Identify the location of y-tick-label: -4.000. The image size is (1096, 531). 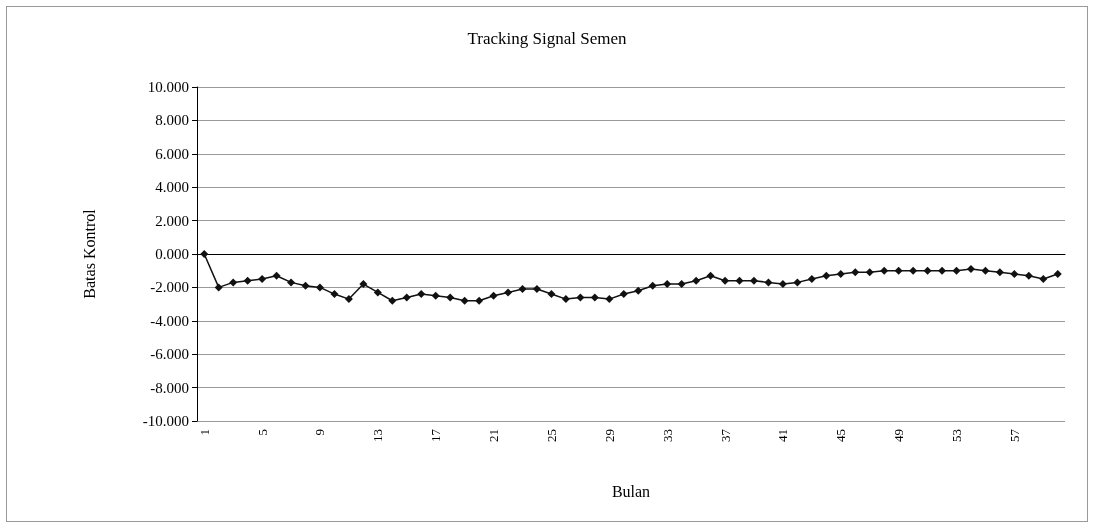
(169, 320).